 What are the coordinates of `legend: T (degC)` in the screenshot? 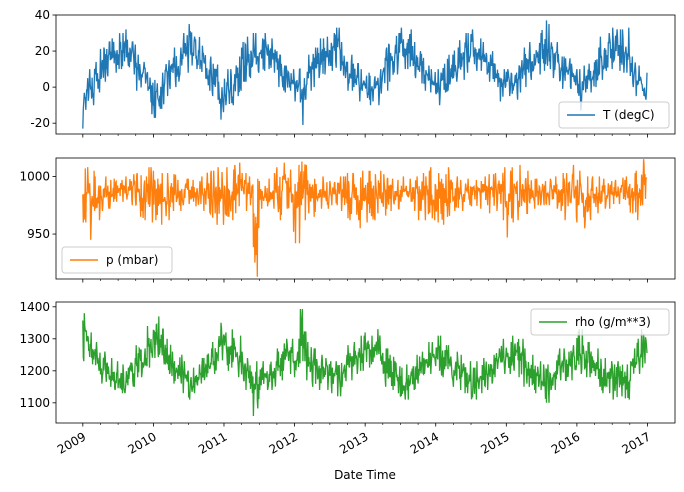 It's located at (614, 115).